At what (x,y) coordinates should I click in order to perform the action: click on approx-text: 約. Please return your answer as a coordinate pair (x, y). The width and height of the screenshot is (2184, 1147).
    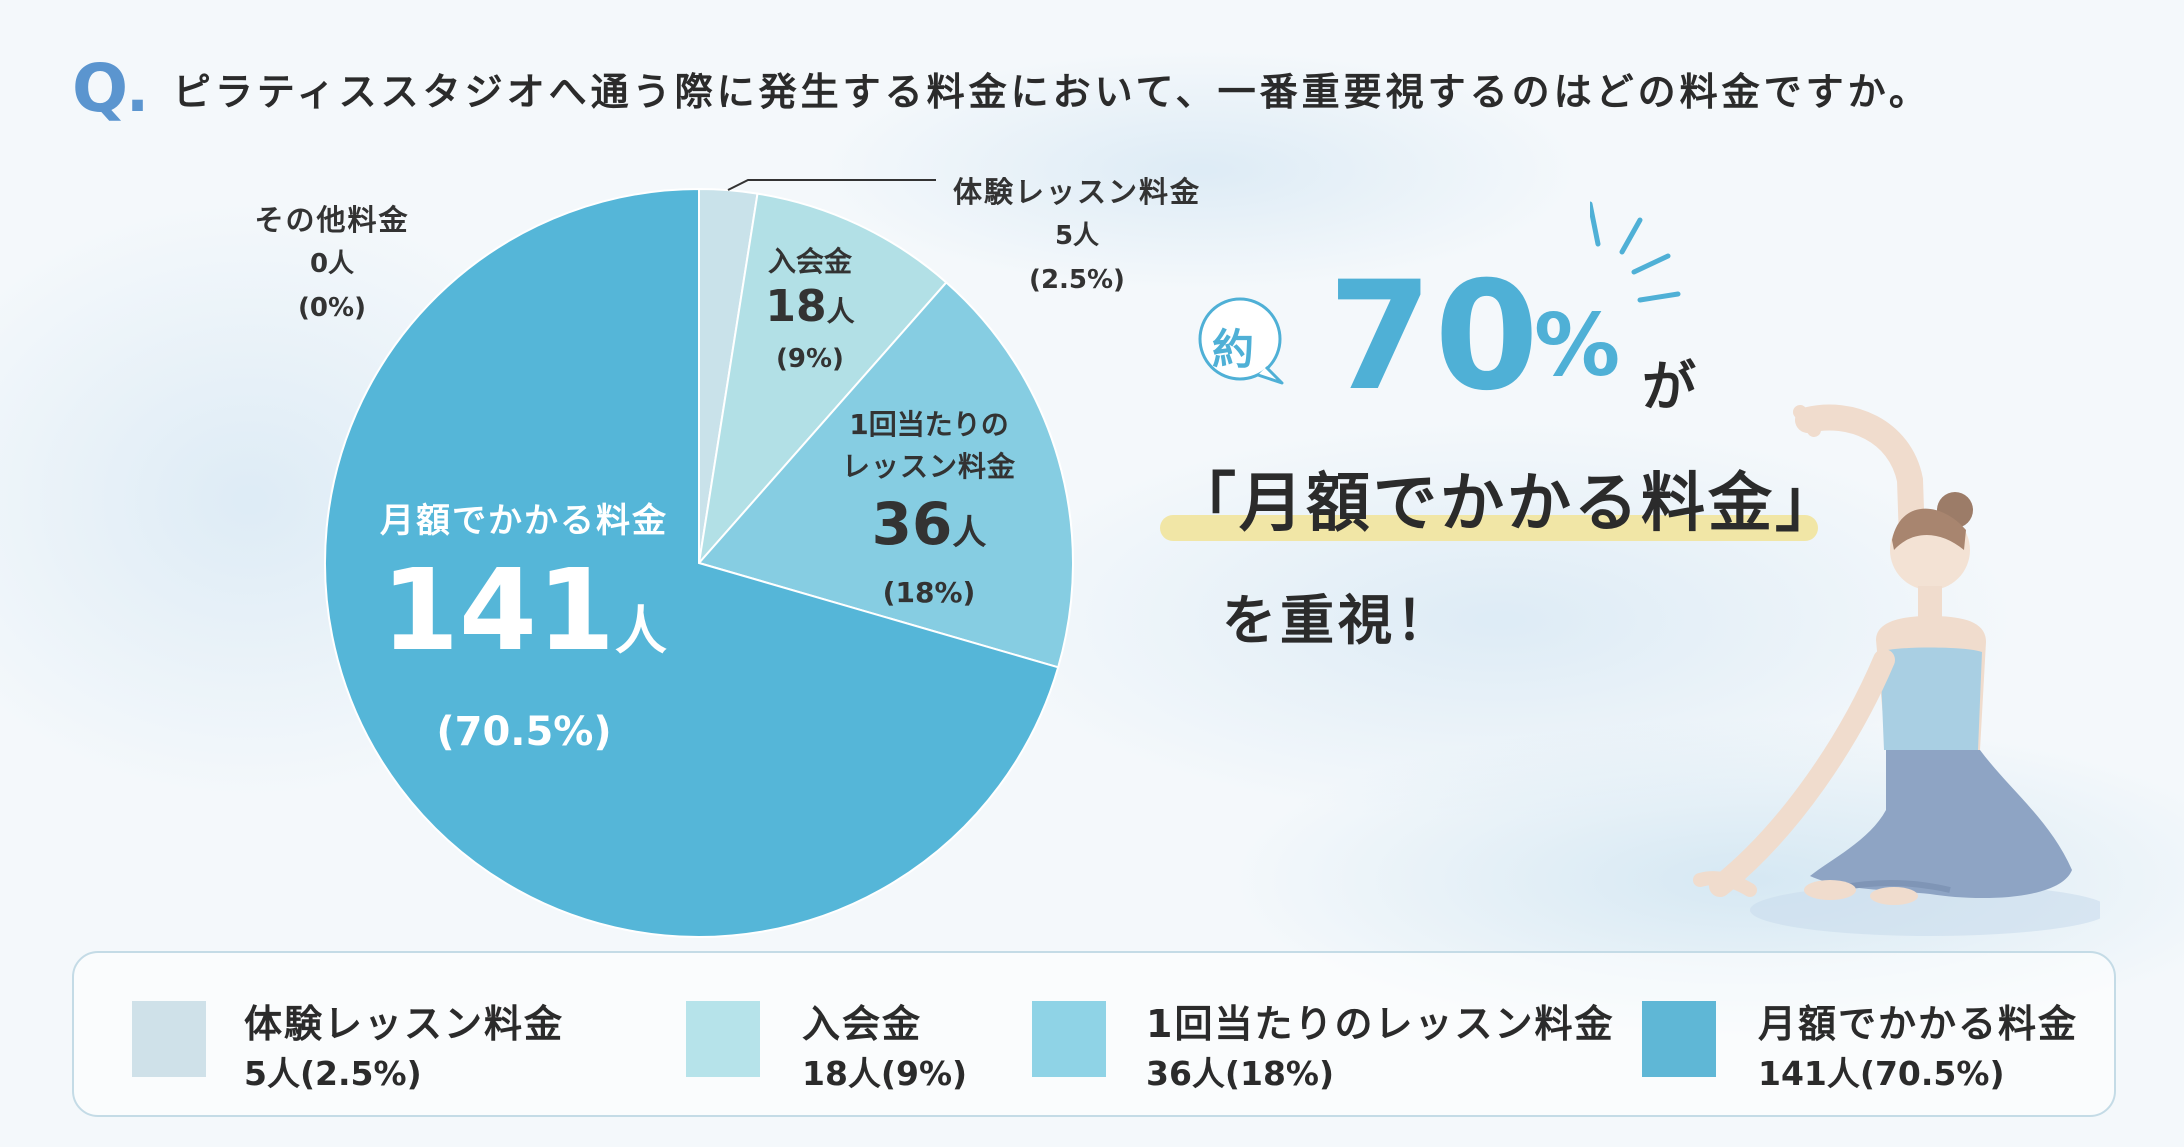
    Looking at the image, I should click on (1233, 349).